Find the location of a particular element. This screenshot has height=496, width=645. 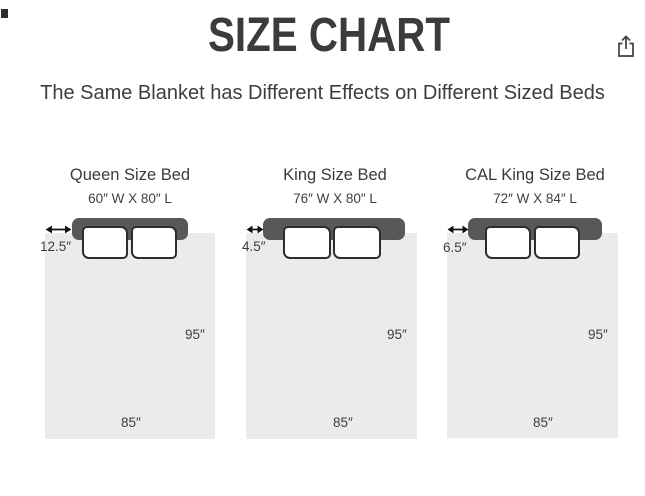

overhang-label: 12.5″ is located at coordinates (56, 246).